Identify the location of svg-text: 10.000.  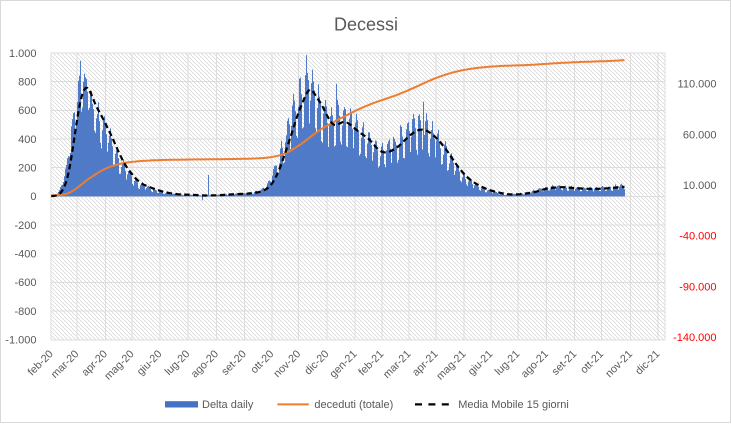
(700, 186).